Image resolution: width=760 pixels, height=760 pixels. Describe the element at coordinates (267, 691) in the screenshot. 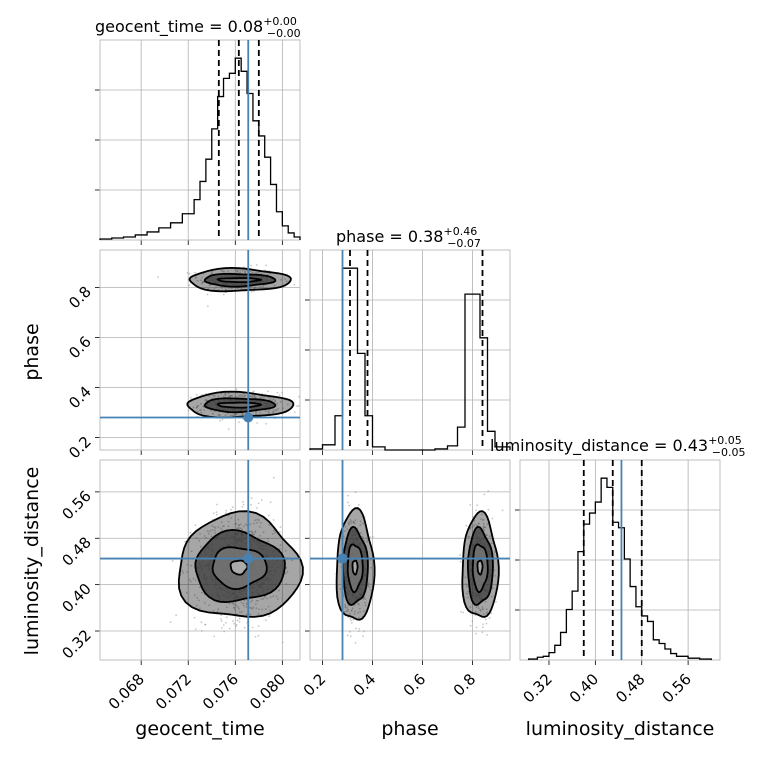

I see `x-tick-label: 0.080` at that location.